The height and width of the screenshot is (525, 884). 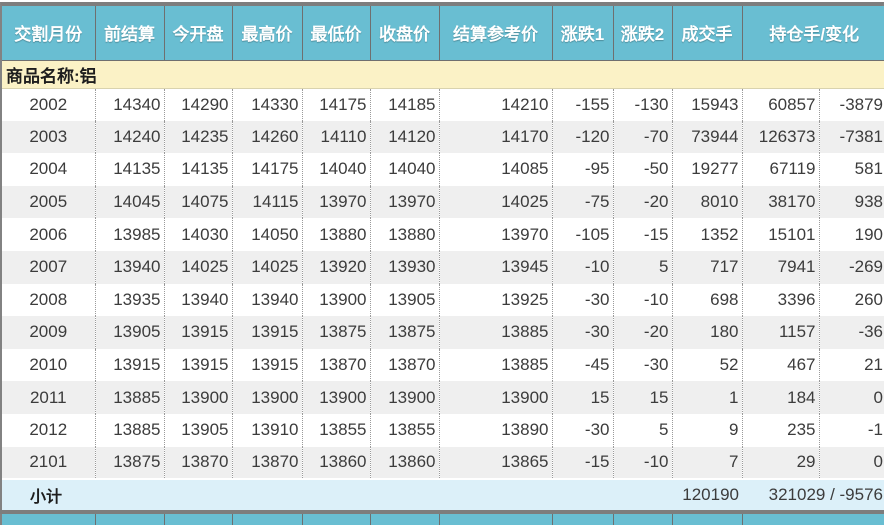 I want to click on subtotal-volume: 120190, so click(x=707, y=494).